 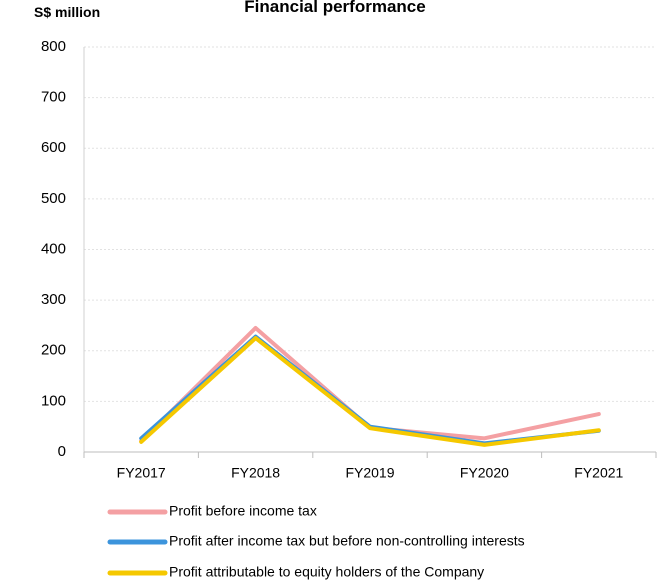 I want to click on series-lines, so click(x=370, y=386).